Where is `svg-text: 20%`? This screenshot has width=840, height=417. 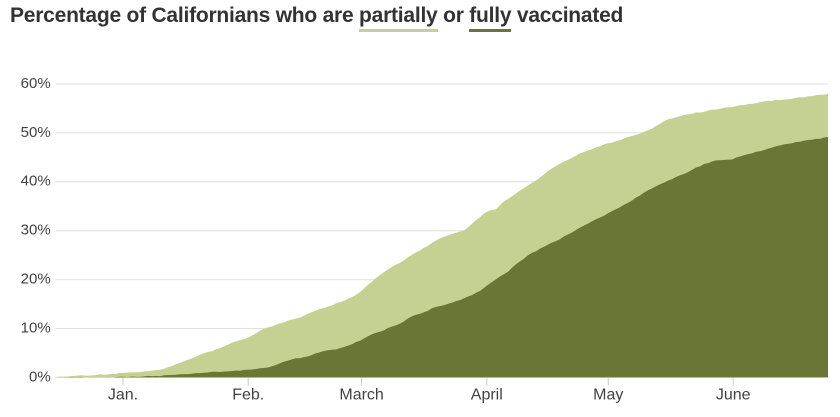
svg-text: 20% is located at coordinates (36, 279).